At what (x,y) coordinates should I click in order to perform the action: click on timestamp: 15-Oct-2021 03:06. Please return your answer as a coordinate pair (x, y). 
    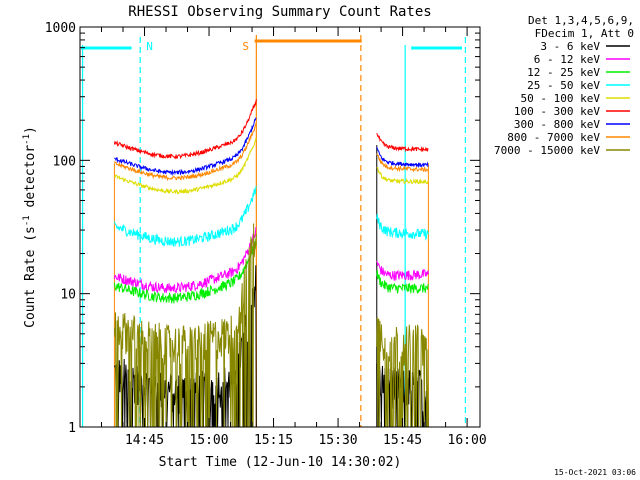
    Looking at the image, I should click on (595, 472).